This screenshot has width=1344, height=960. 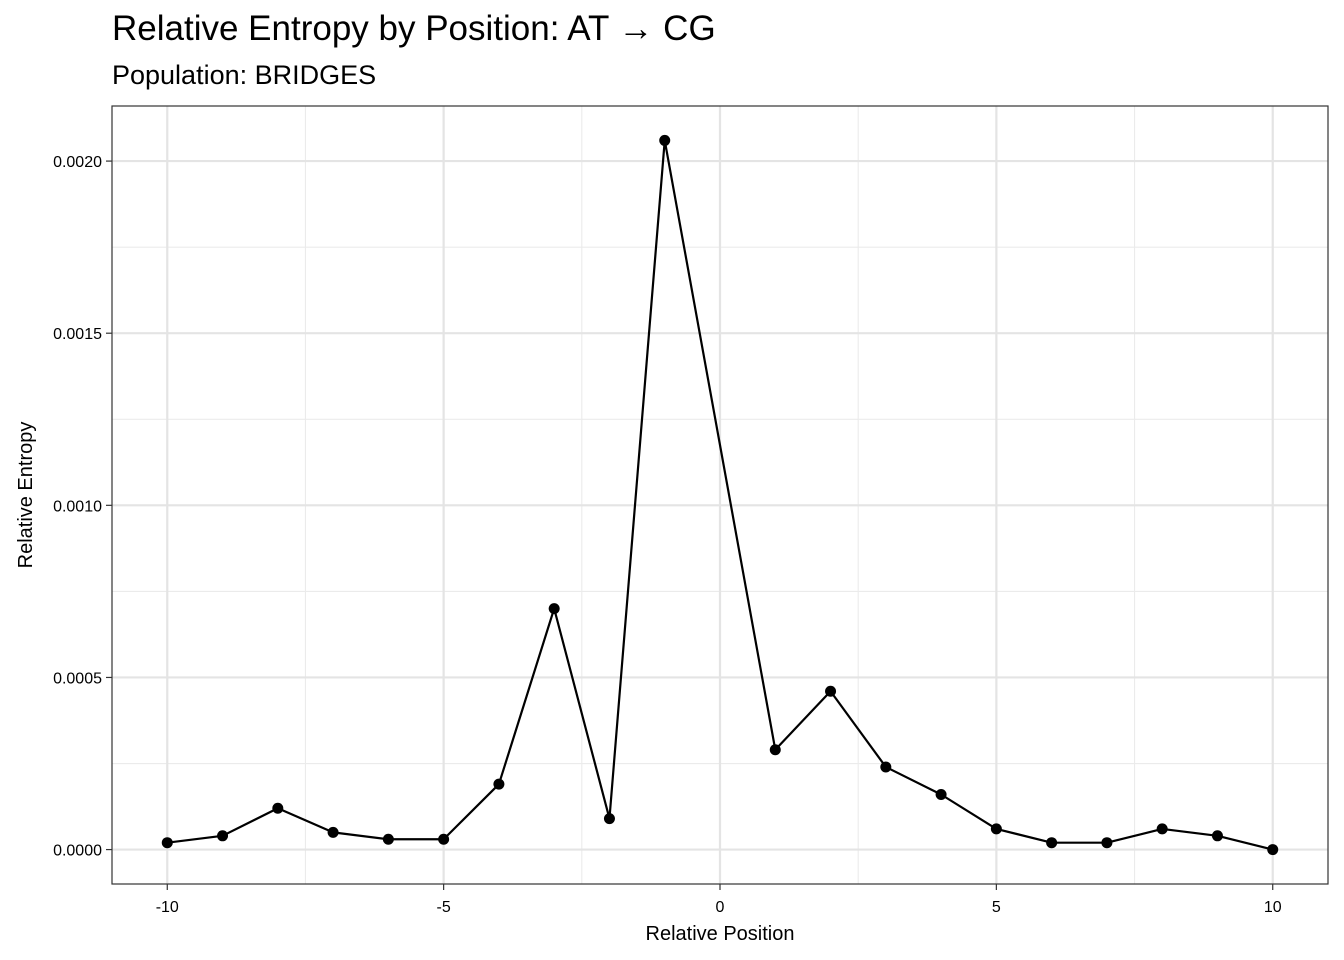 What do you see at coordinates (77, 162) in the screenshot?
I see `y-tick-label: 0.0020` at bounding box center [77, 162].